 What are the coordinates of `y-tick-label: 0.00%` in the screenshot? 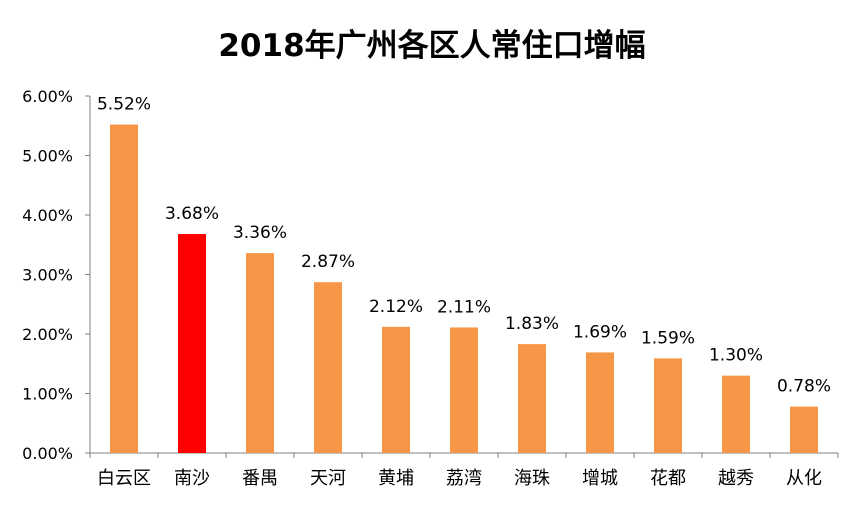 It's located at (47, 453).